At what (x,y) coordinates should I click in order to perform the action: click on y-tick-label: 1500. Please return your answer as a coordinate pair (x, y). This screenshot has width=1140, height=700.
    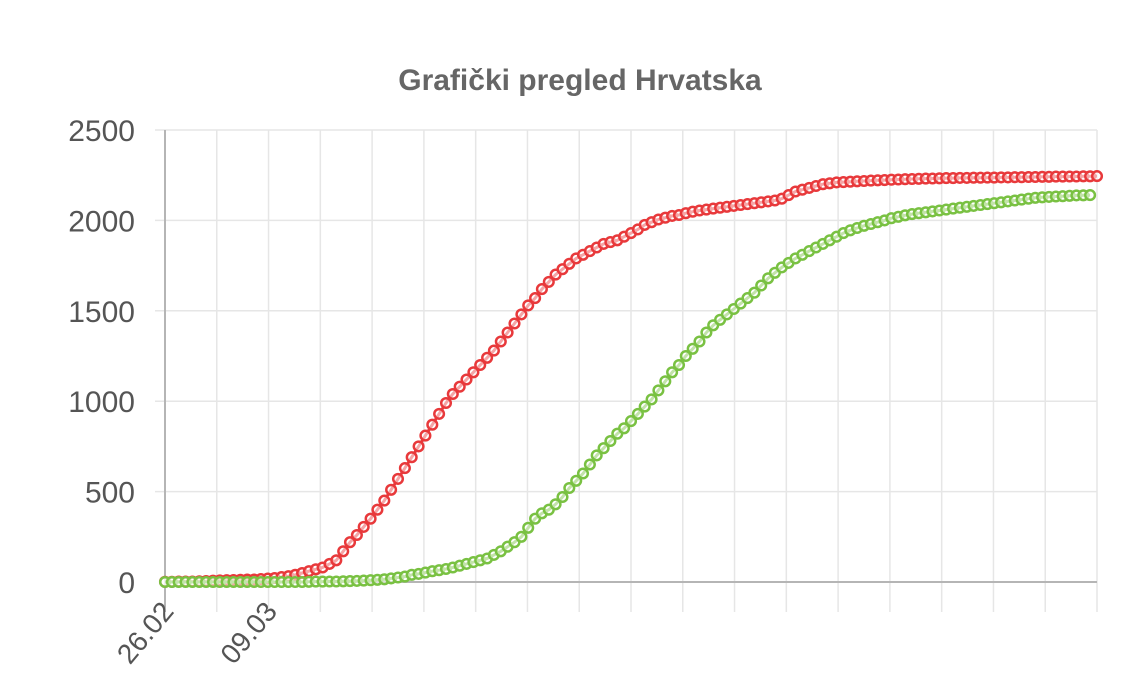
    Looking at the image, I should click on (101, 312).